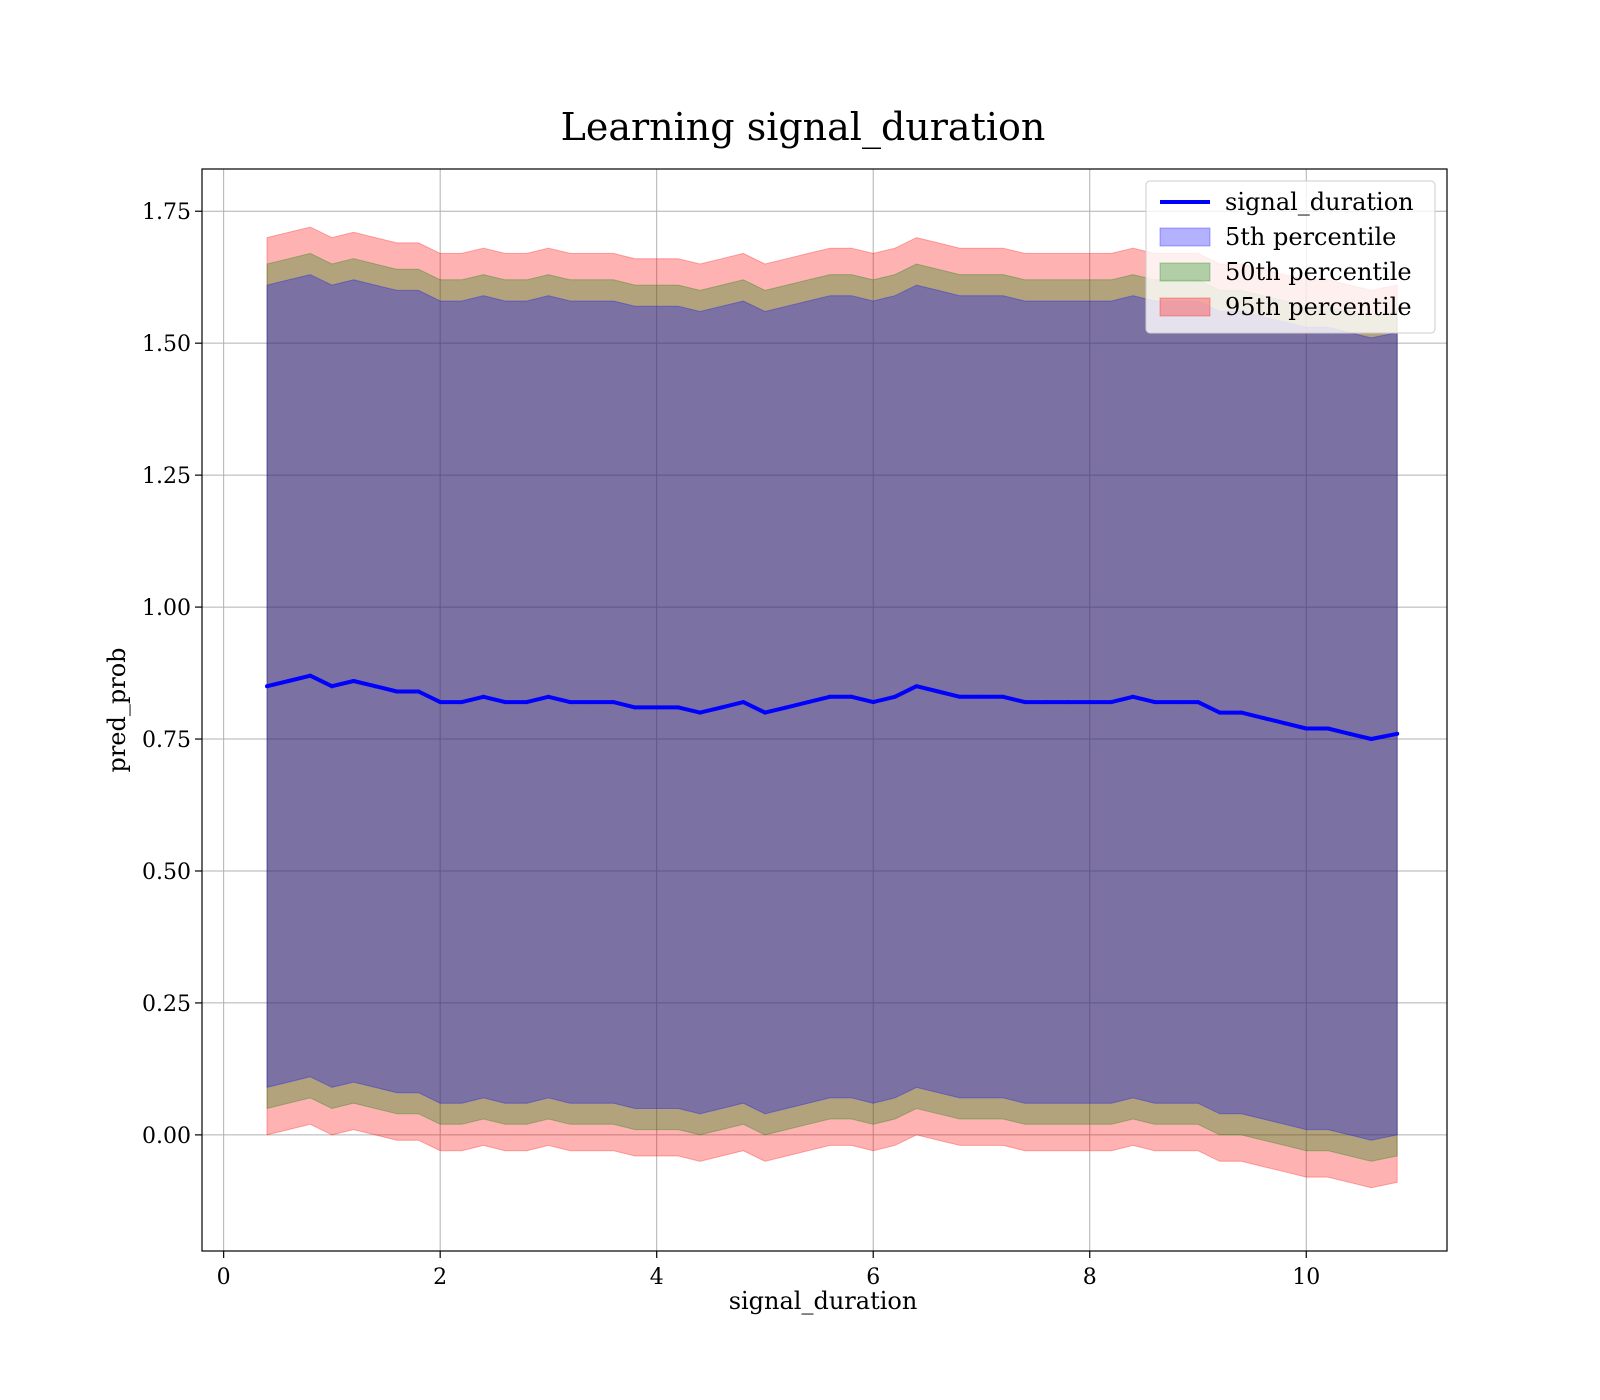 Image resolution: width=1600 pixels, height=1400 pixels. I want to click on y-axis-label: pred_prob, so click(117, 709).